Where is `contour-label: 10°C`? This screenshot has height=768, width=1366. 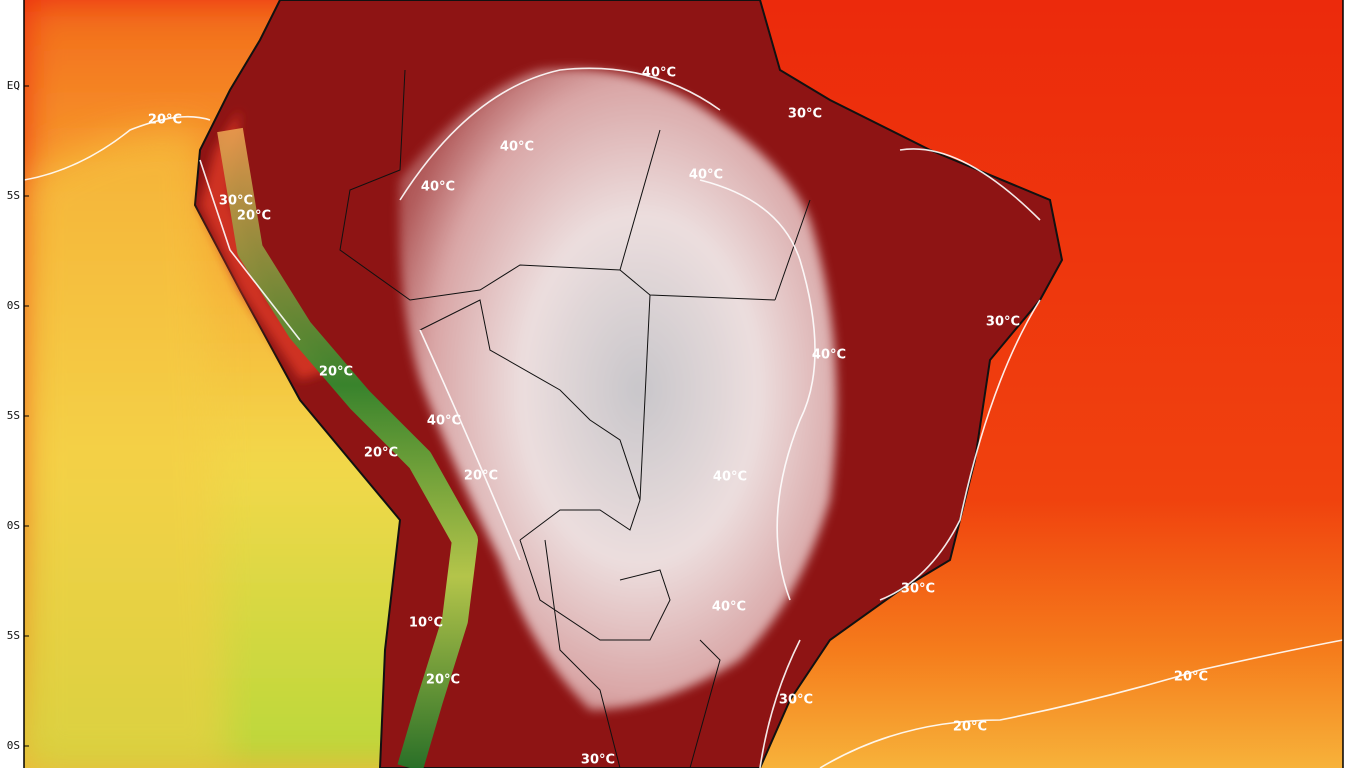 contour-label: 10°C is located at coordinates (426, 623).